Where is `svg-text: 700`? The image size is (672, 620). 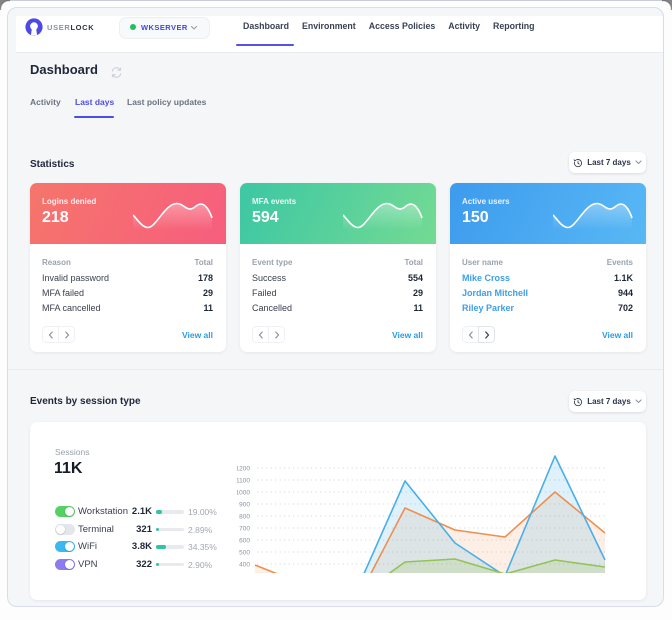
svg-text: 700 is located at coordinates (244, 529).